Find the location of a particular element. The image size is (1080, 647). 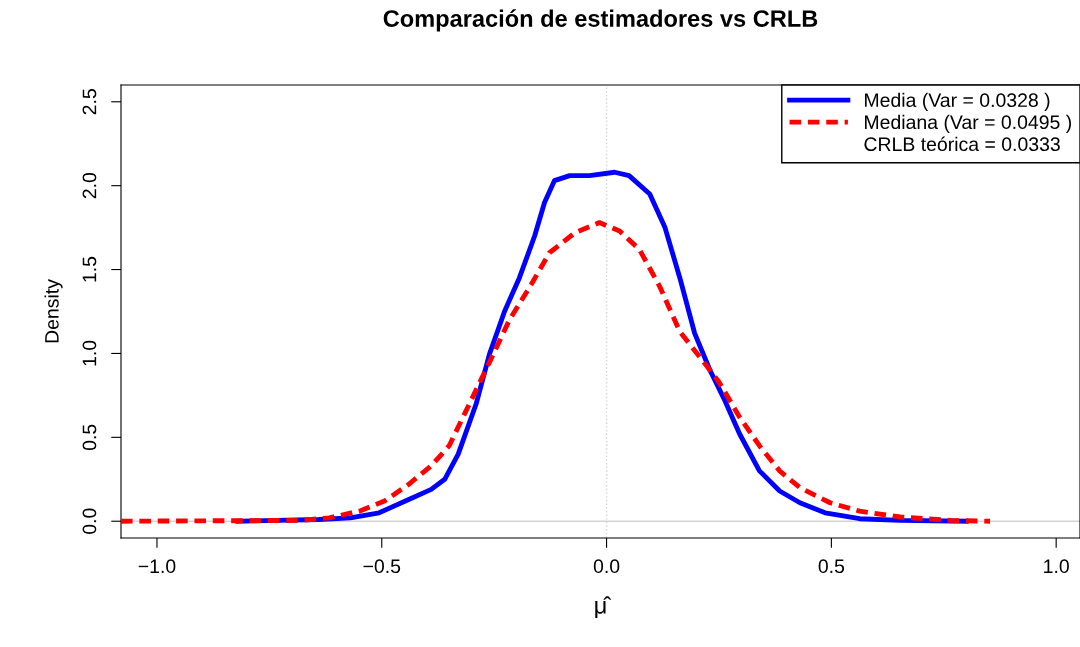

chart-title: Comparación de estimadores vs CRLB is located at coordinates (600, 20).